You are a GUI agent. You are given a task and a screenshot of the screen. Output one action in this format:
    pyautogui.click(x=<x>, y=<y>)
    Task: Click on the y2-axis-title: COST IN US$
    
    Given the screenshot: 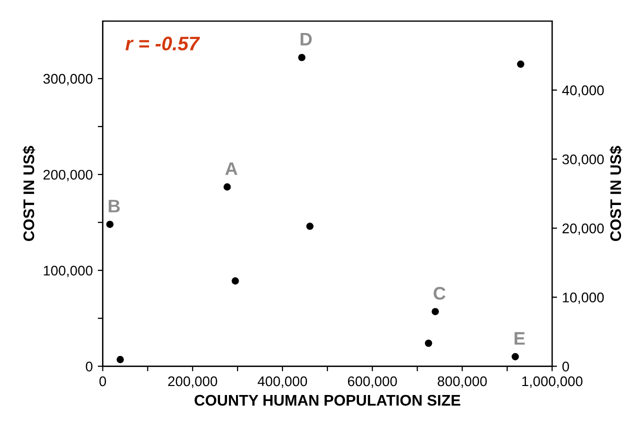 What is the action you would take?
    pyautogui.click(x=616, y=193)
    